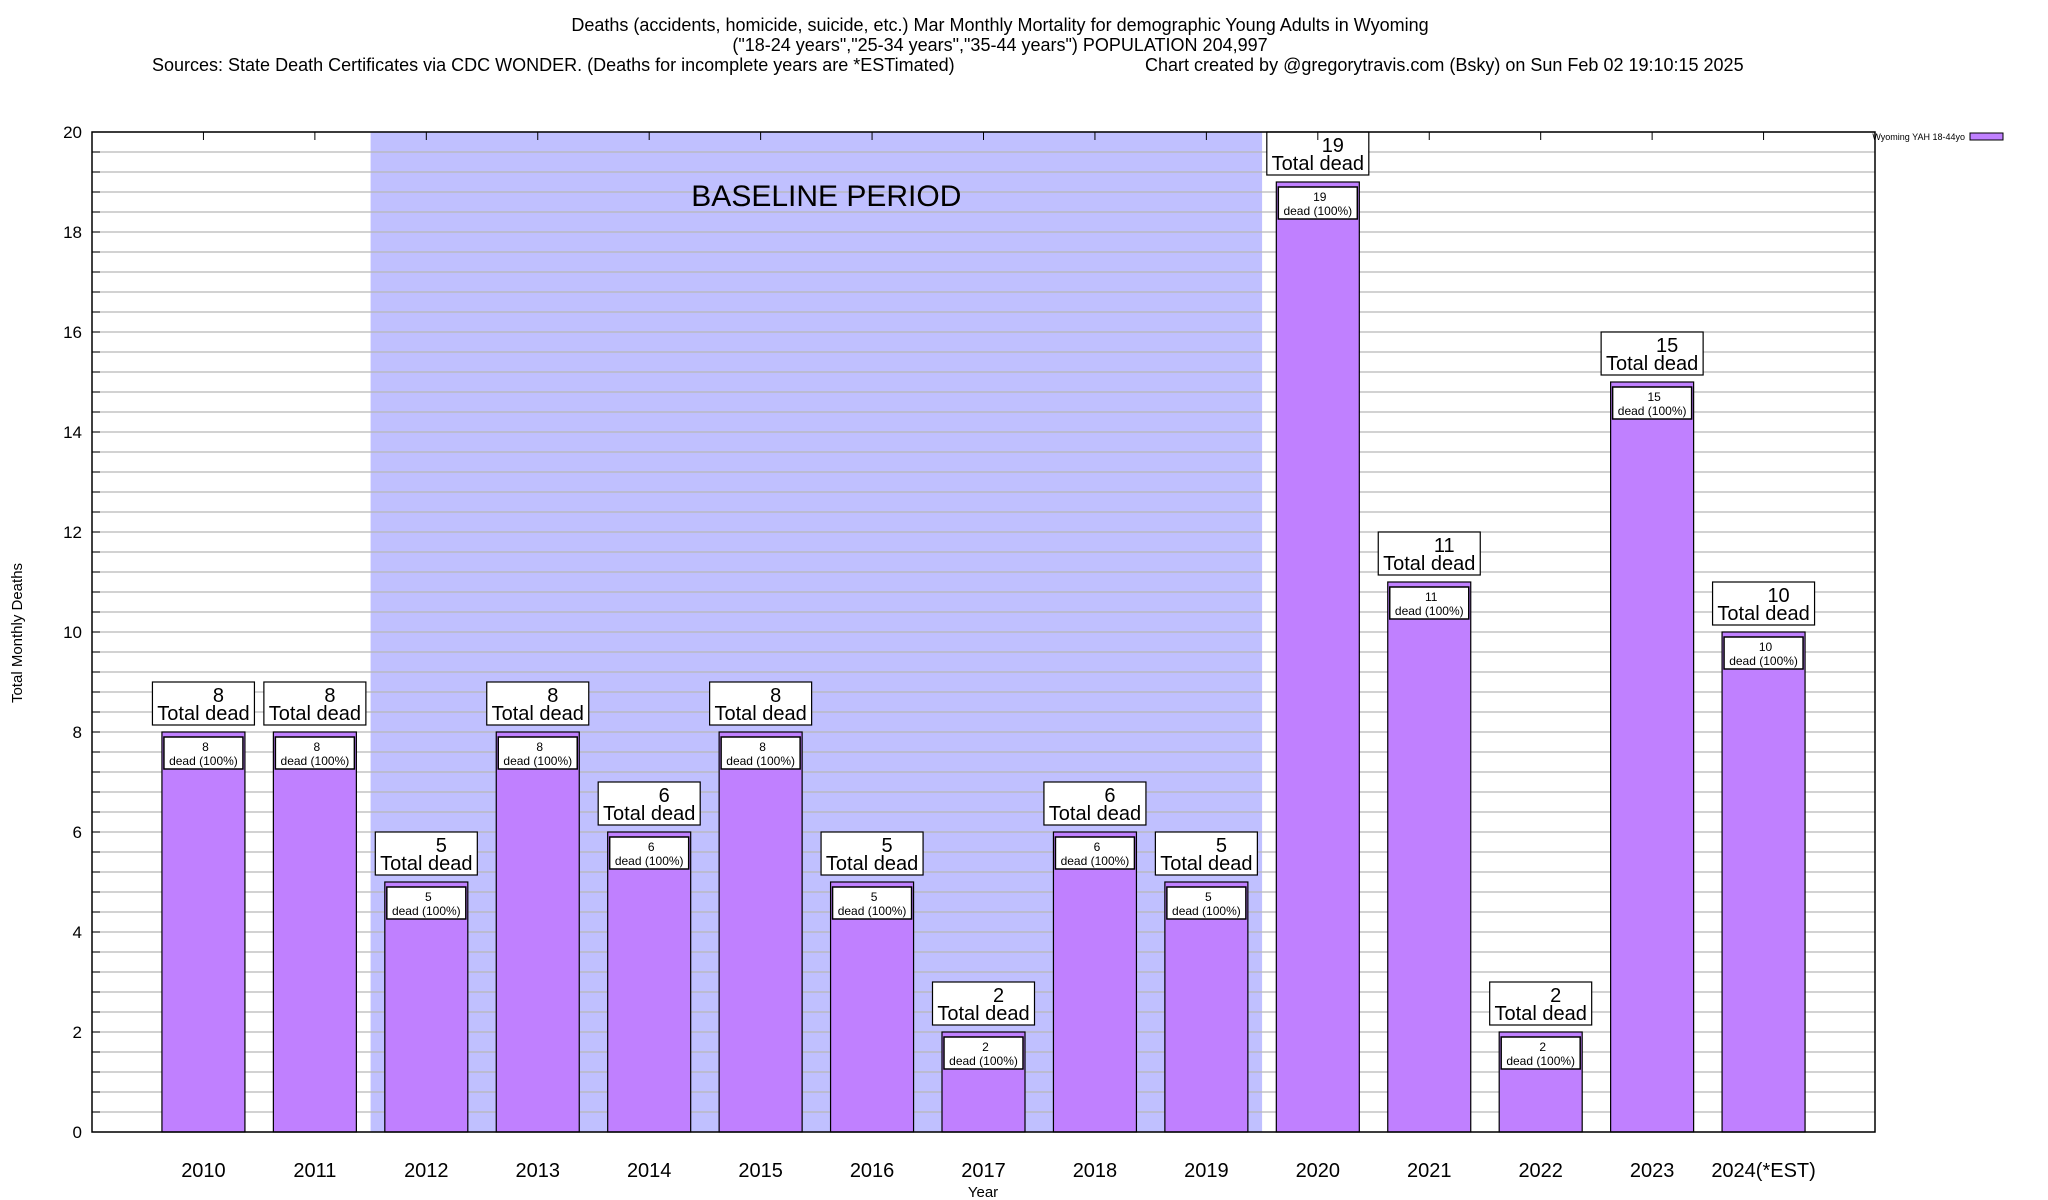 The height and width of the screenshot is (1200, 2048). Describe the element at coordinates (1918, 137) in the screenshot. I see `legend-label: Wyoming YAH 18-44yo` at that location.